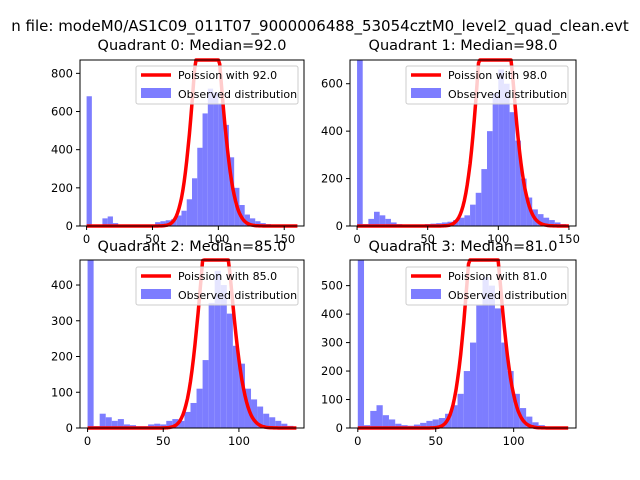 The image size is (640, 480). I want to click on y-tick-label: 500, so click(332, 286).